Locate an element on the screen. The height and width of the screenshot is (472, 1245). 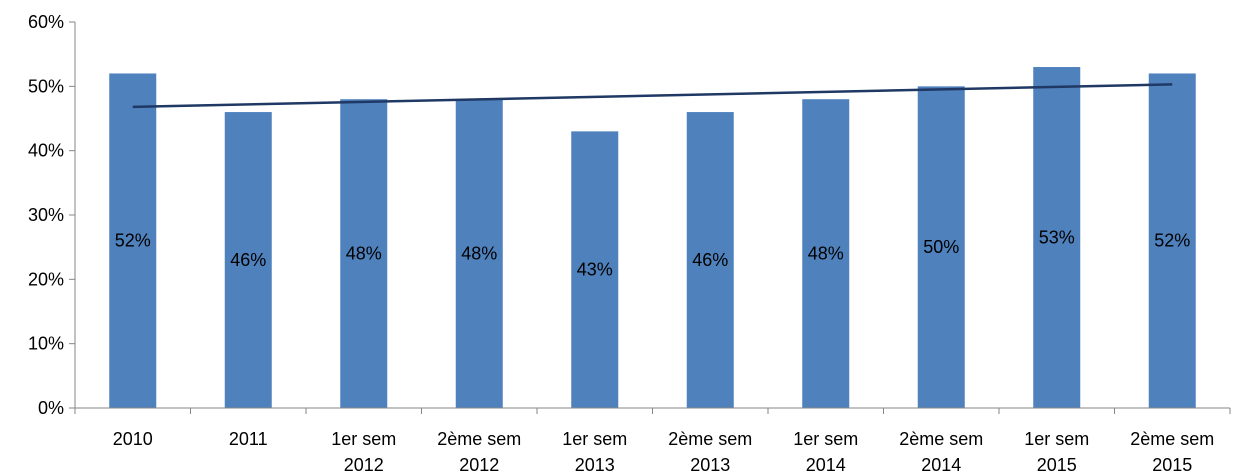
y-tick-label: 60% is located at coordinates (46, 22).